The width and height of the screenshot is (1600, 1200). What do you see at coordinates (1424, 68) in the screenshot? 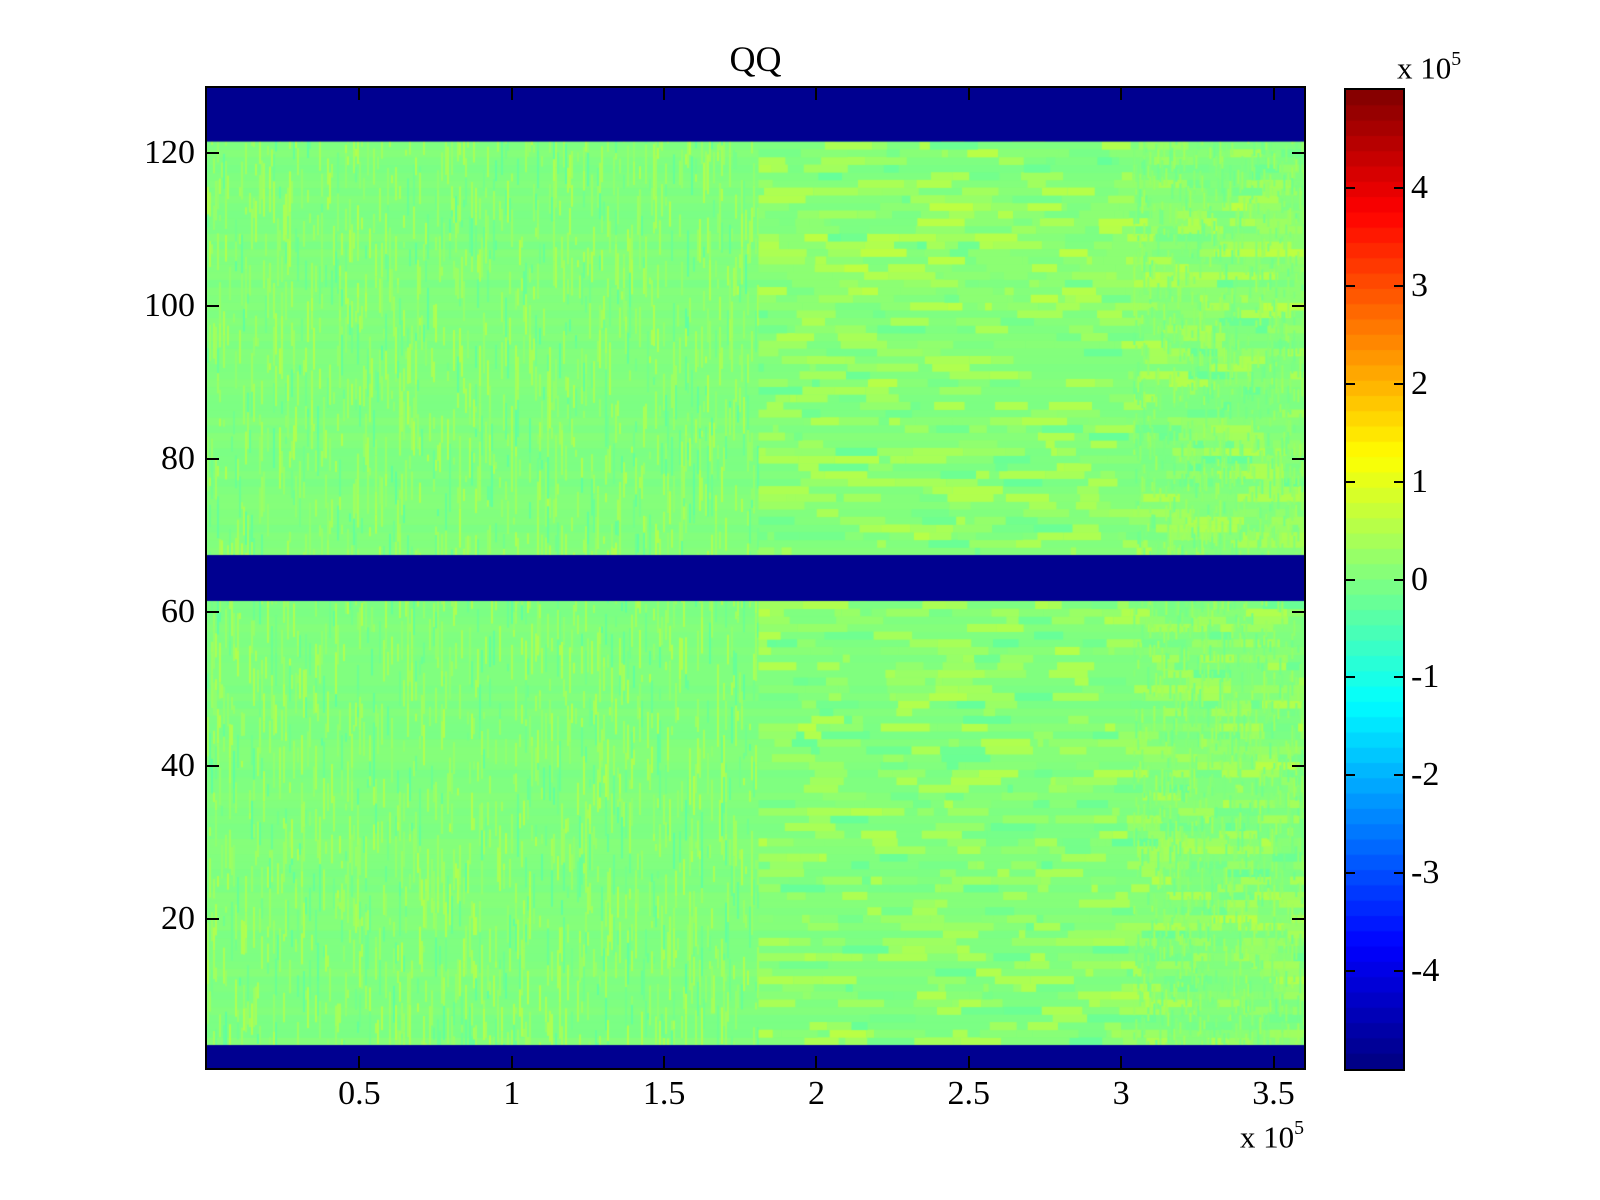
I see `cb-exponent-prefix: x 10` at bounding box center [1424, 68].